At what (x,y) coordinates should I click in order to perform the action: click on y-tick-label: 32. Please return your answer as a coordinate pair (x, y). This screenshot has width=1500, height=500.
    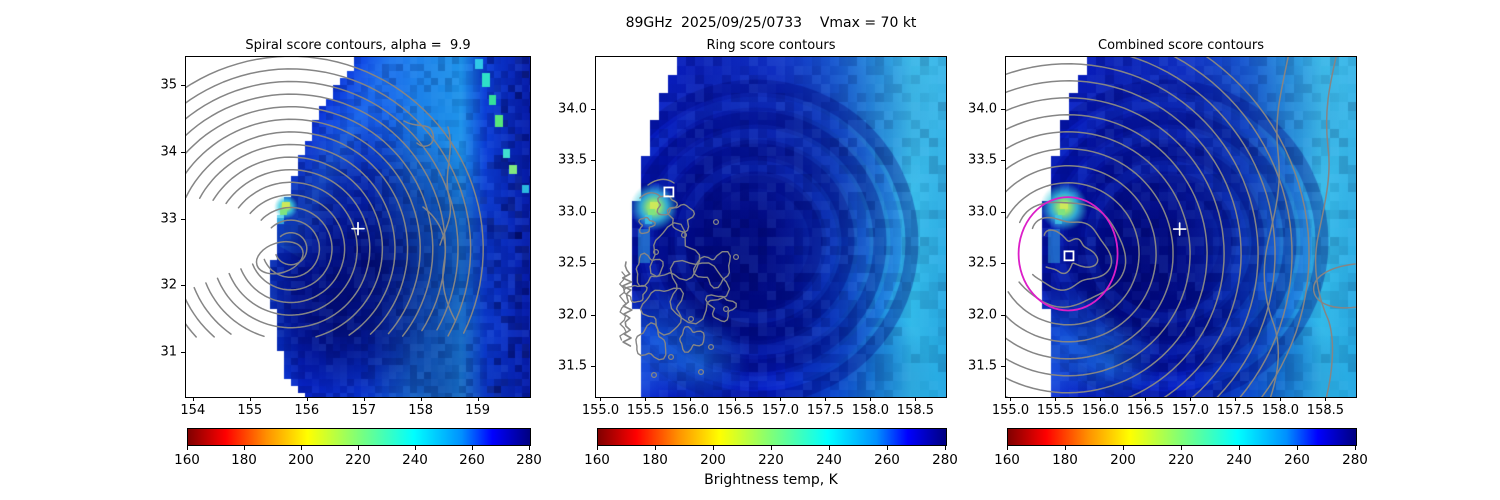
    Looking at the image, I should click on (168, 285).